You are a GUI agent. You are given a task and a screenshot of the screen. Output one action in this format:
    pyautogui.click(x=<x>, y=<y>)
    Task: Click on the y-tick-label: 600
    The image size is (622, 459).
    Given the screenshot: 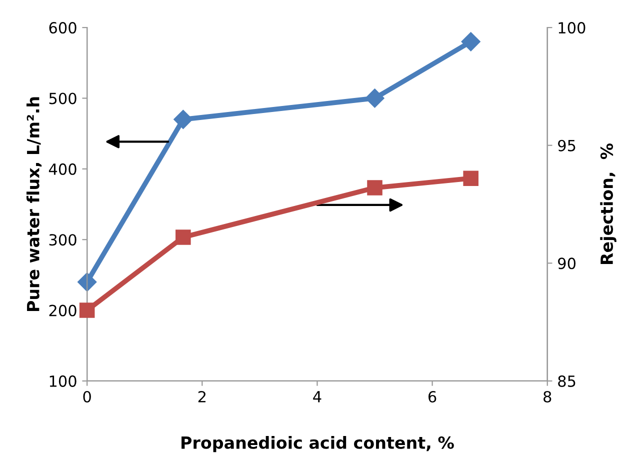 What is the action you would take?
    pyautogui.click(x=62, y=28)
    